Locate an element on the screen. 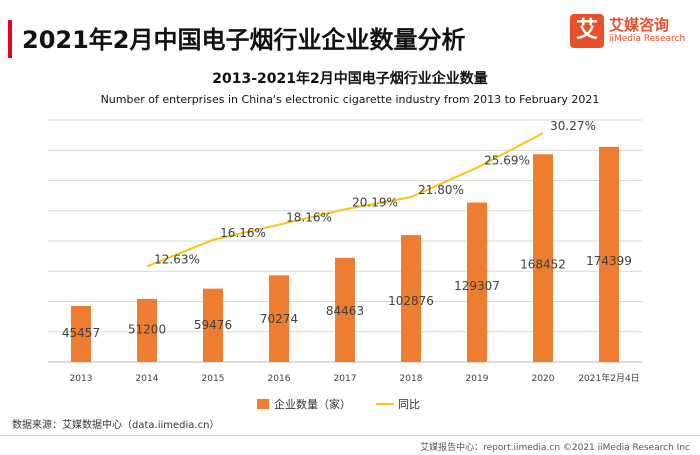  bar-2014 is located at coordinates (147, 330).